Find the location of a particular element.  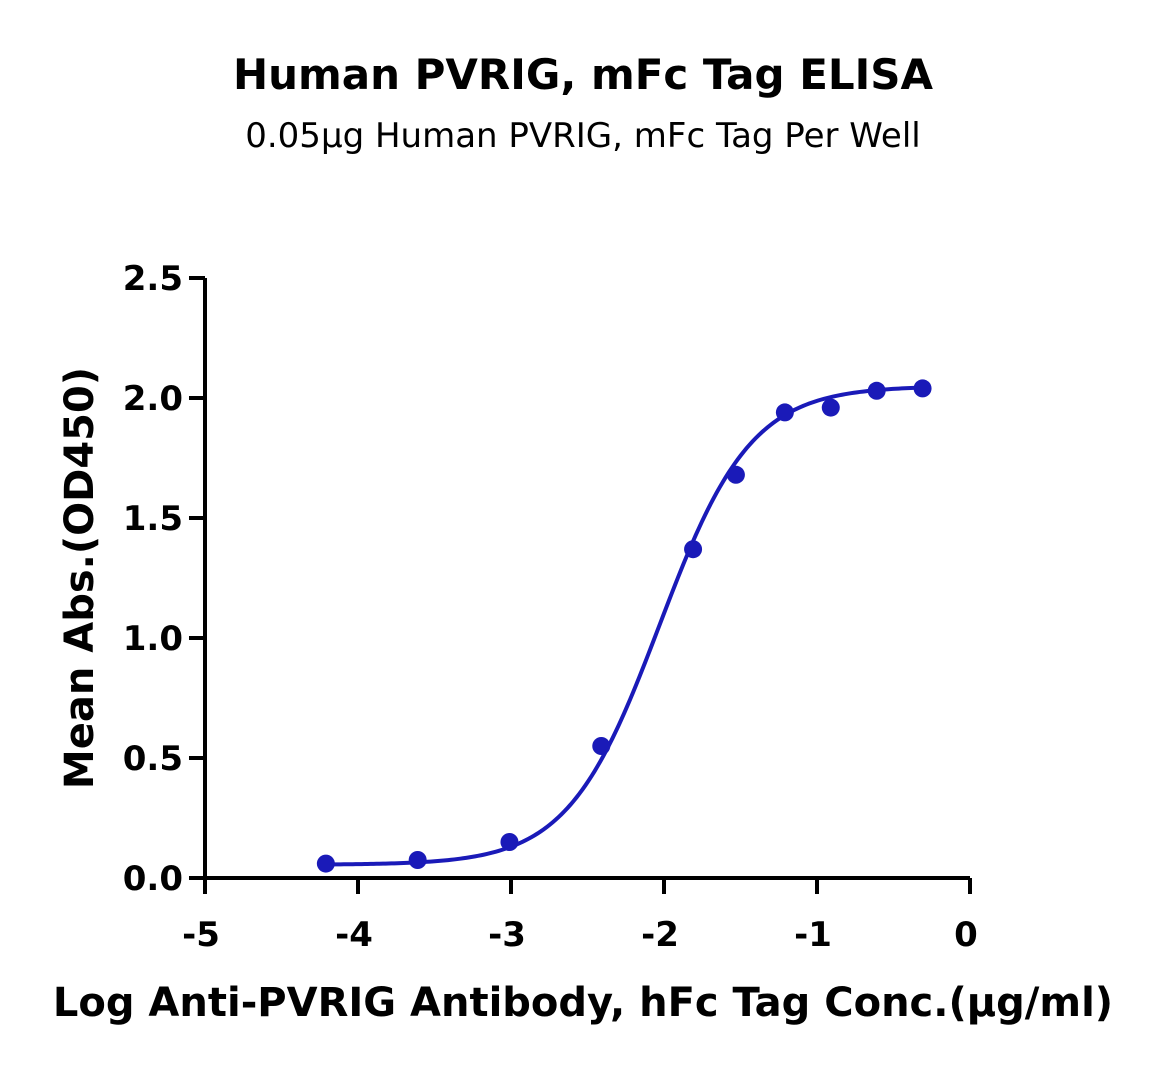

x-tick-label: -5 is located at coordinates (201, 935).